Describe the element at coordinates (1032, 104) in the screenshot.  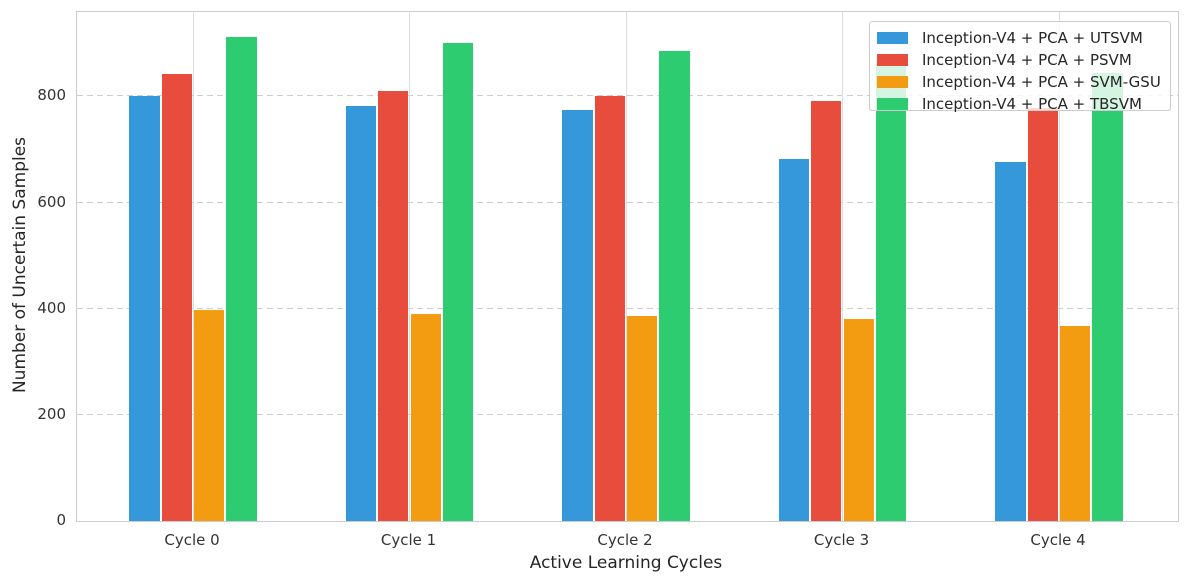
I see `legend-label: Inception-V4 + PCA + TBSVM` at that location.